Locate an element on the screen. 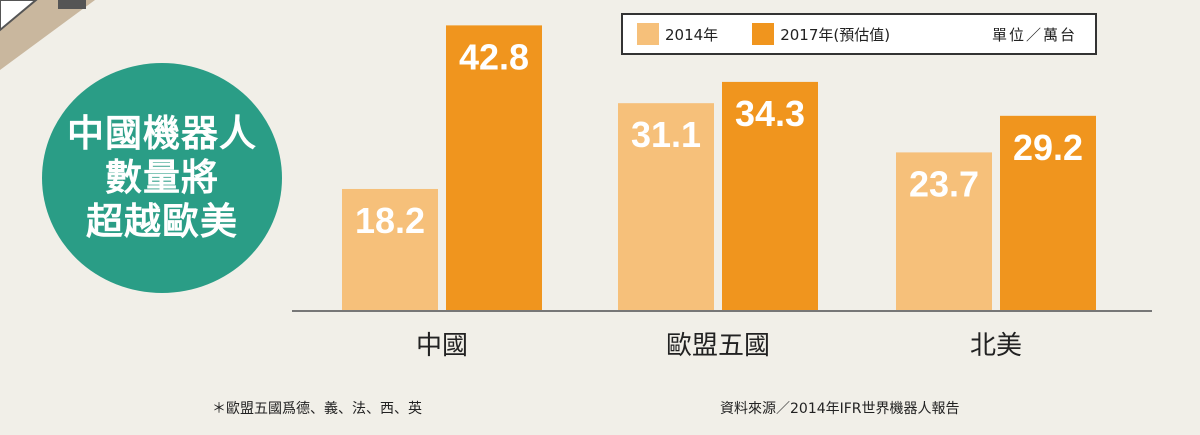  data-label-2014-1: 31.1 is located at coordinates (666, 134).